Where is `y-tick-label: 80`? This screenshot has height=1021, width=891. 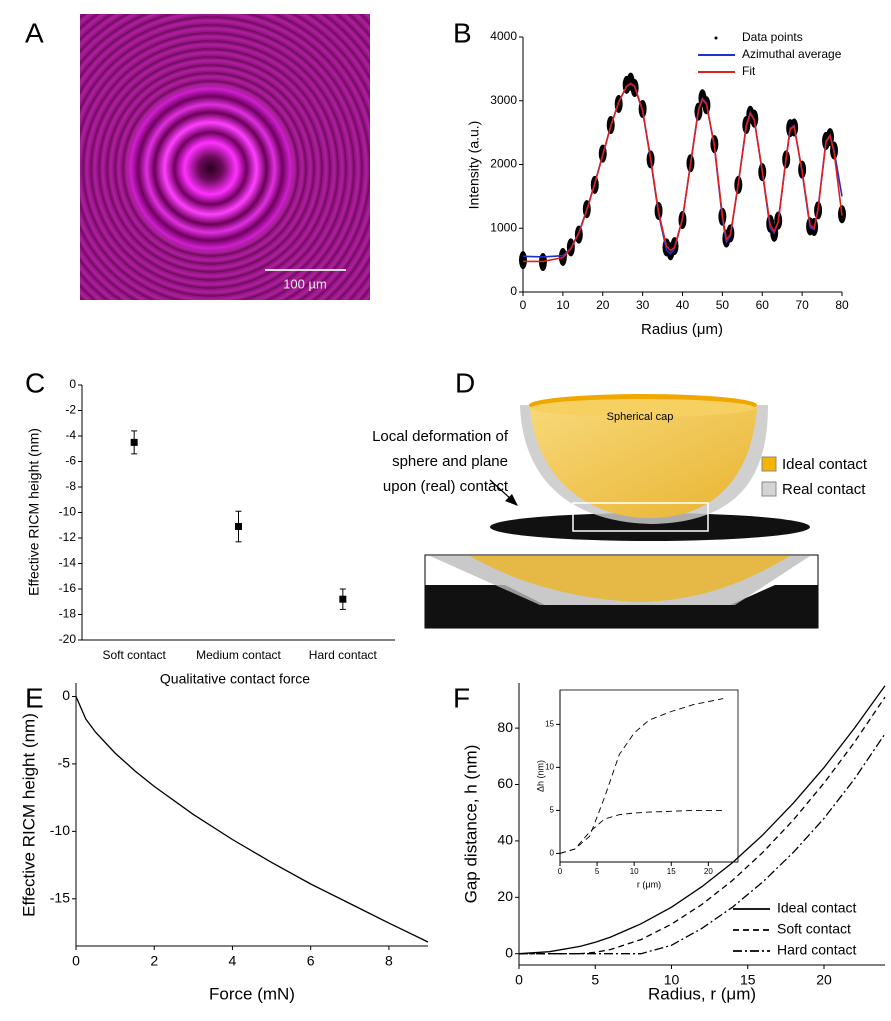 y-tick-label: 80 is located at coordinates (505, 727).